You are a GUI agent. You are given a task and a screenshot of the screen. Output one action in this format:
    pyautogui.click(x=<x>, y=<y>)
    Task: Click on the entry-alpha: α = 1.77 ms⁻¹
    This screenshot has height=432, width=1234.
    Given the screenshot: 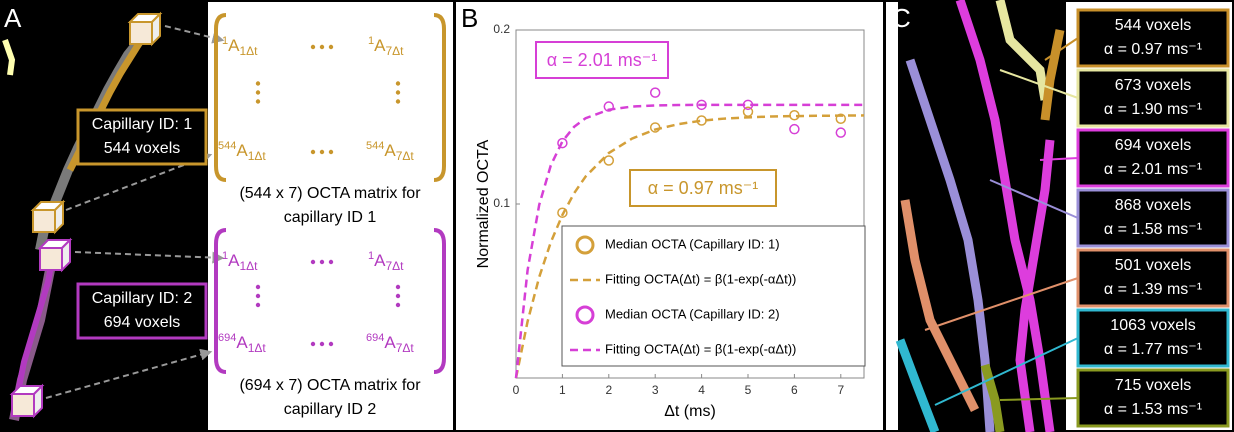 What is the action you would take?
    pyautogui.click(x=1153, y=349)
    